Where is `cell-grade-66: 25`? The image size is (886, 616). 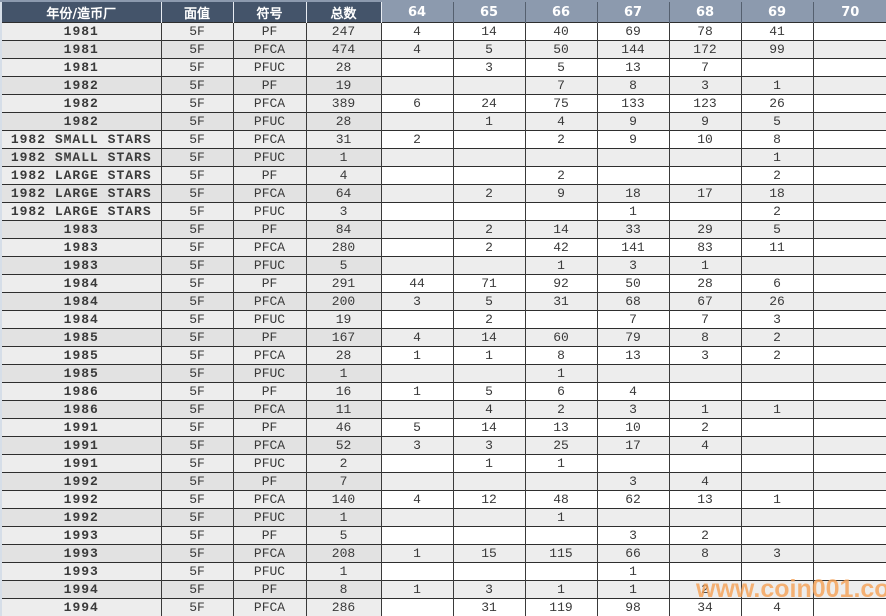
cell-grade-66: 25 is located at coordinates (560, 445).